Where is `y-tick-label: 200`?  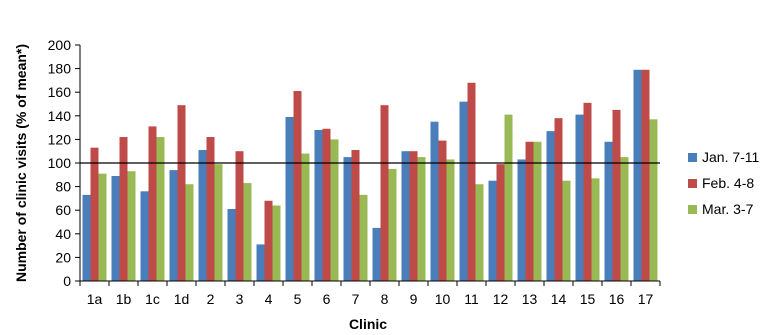 y-tick-label: 200 is located at coordinates (60, 45).